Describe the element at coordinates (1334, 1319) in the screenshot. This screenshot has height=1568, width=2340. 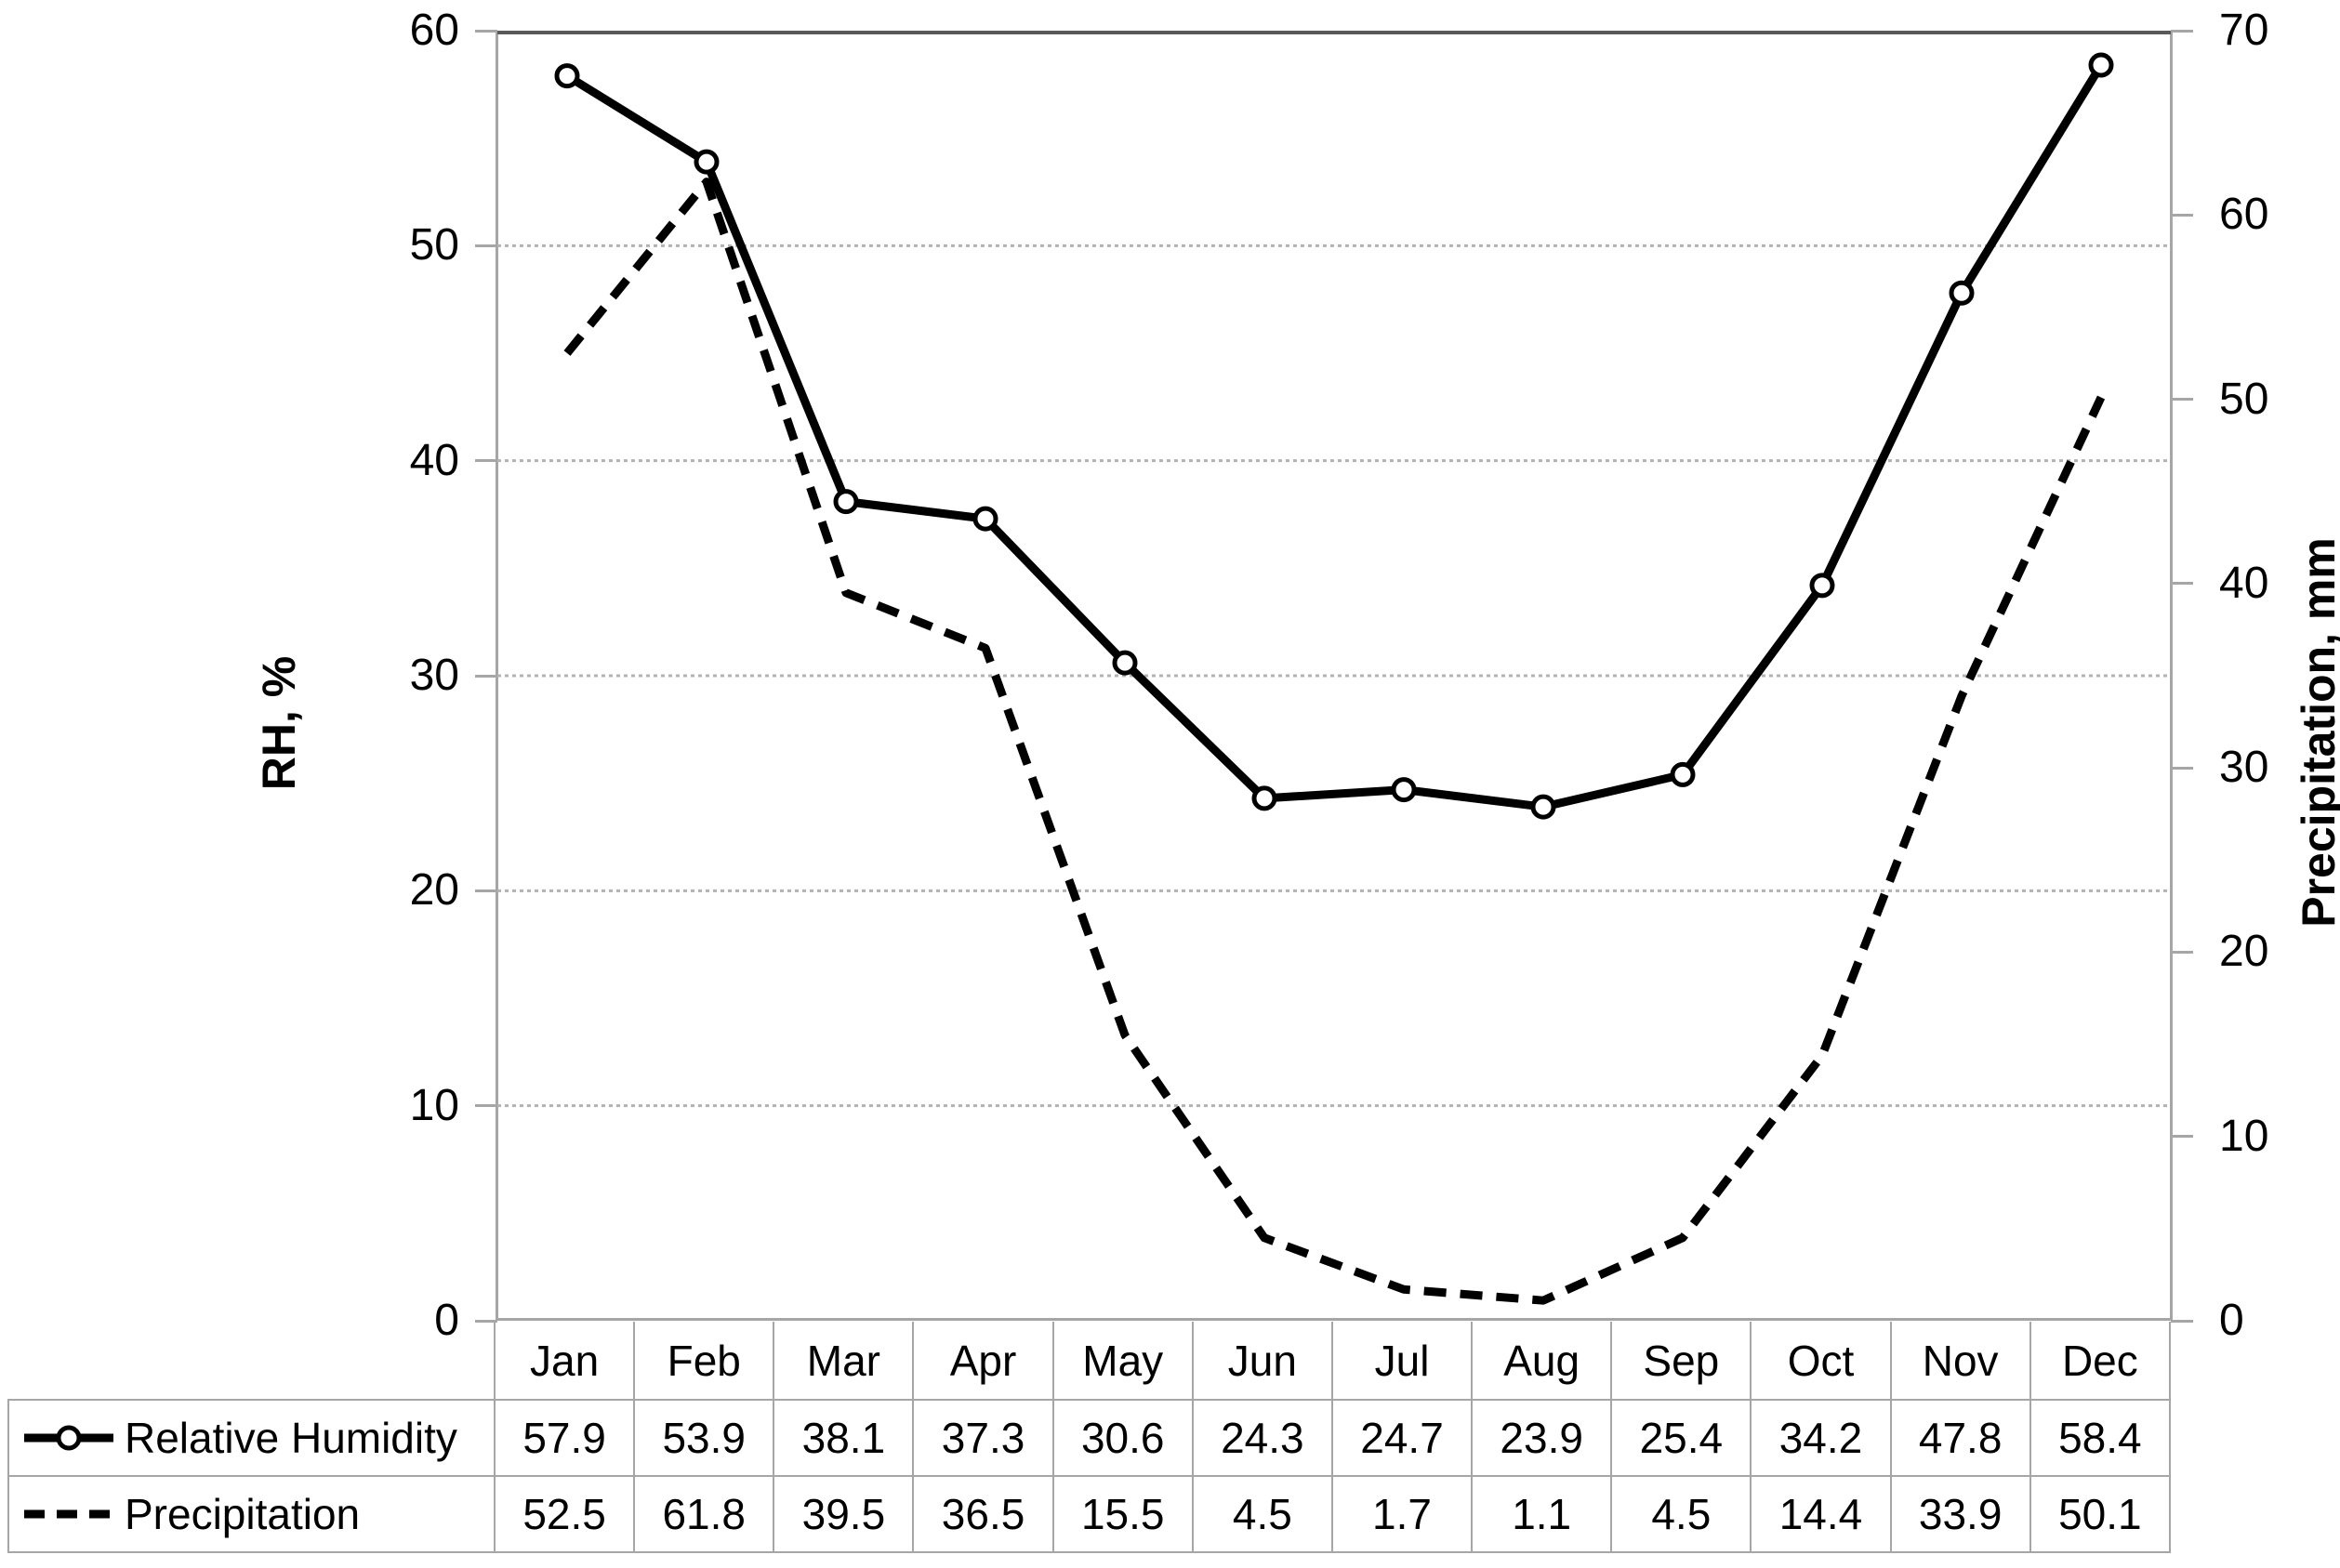
I see `bottom-axis-line` at that location.